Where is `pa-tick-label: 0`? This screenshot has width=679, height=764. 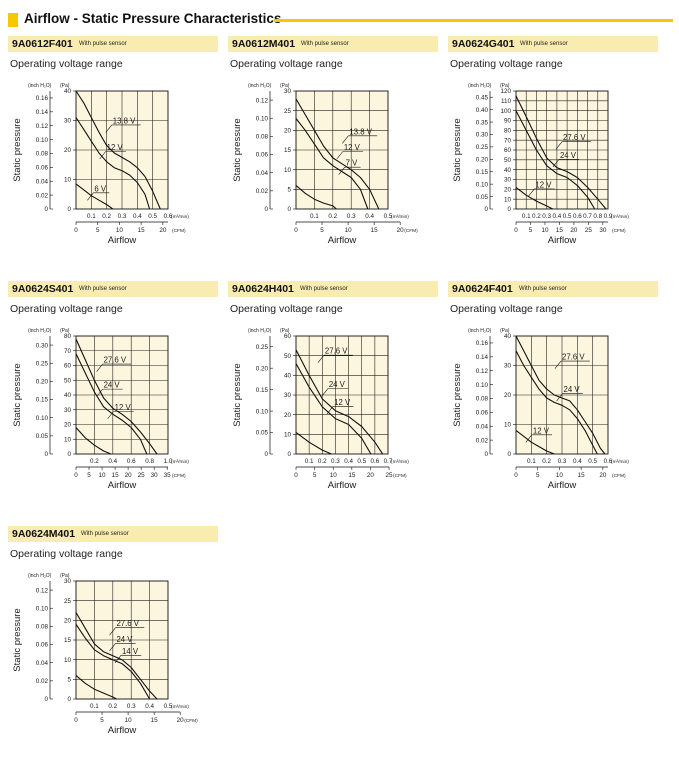 pa-tick-label: 0 is located at coordinates (509, 209).